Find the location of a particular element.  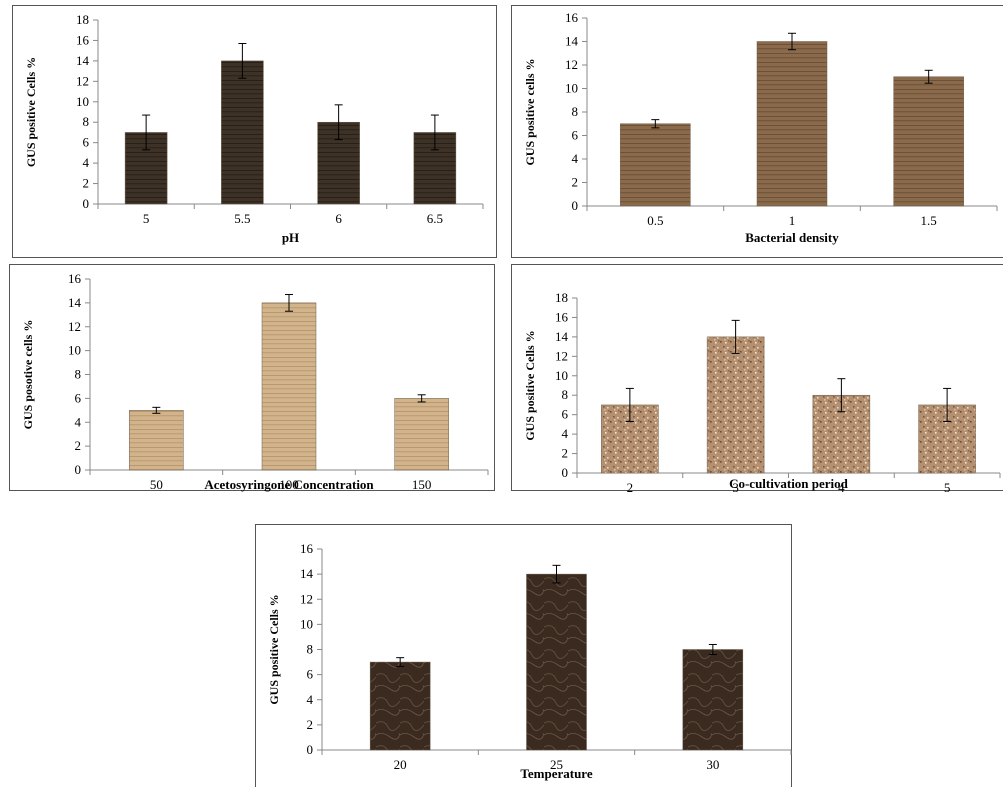

x-tick-label: 3 is located at coordinates (735, 486).